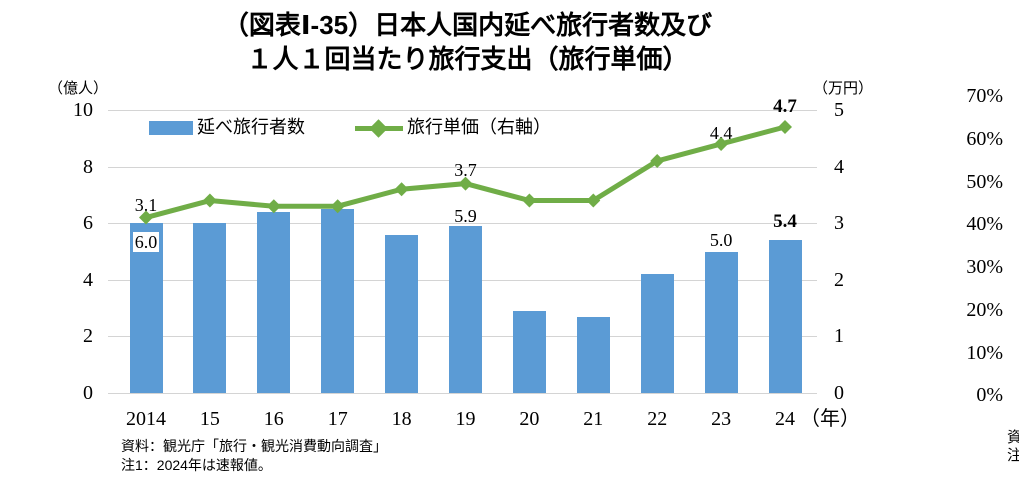  Describe the element at coordinates (1013, 455) in the screenshot. I see `clipped-edge-glyph-2: 注` at that location.